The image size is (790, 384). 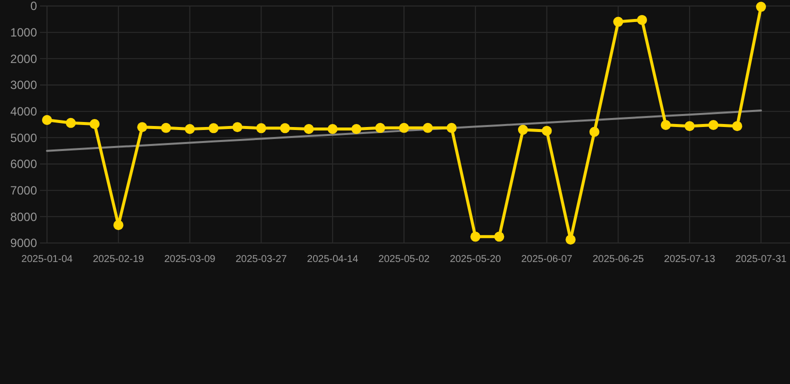 What do you see at coordinates (118, 259) in the screenshot?
I see `x-tick-label: 2025-02-19` at bounding box center [118, 259].